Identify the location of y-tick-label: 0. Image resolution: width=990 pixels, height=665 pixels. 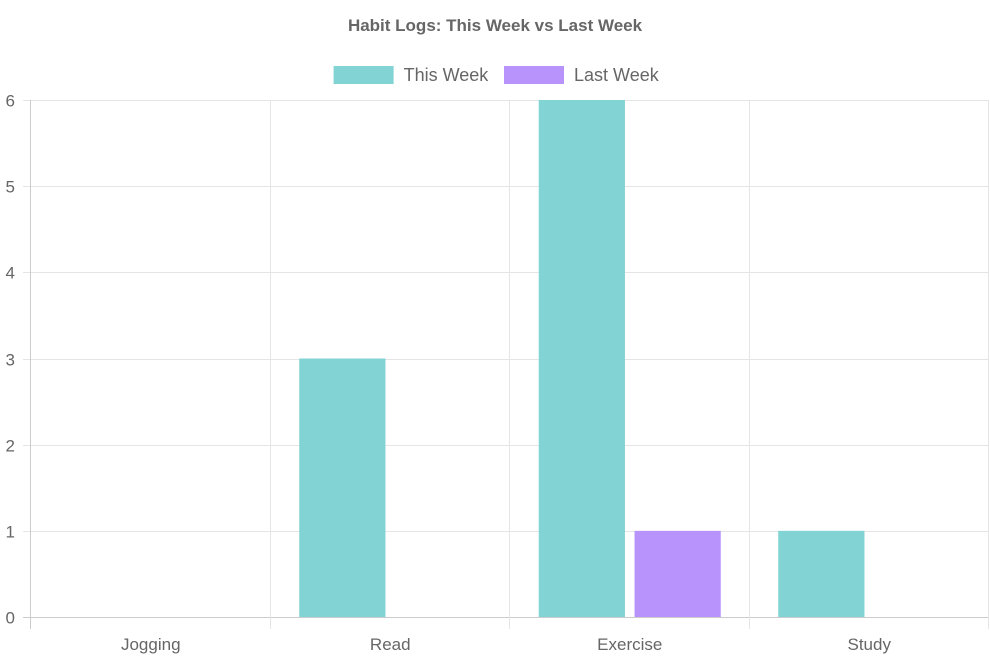
(10, 618).